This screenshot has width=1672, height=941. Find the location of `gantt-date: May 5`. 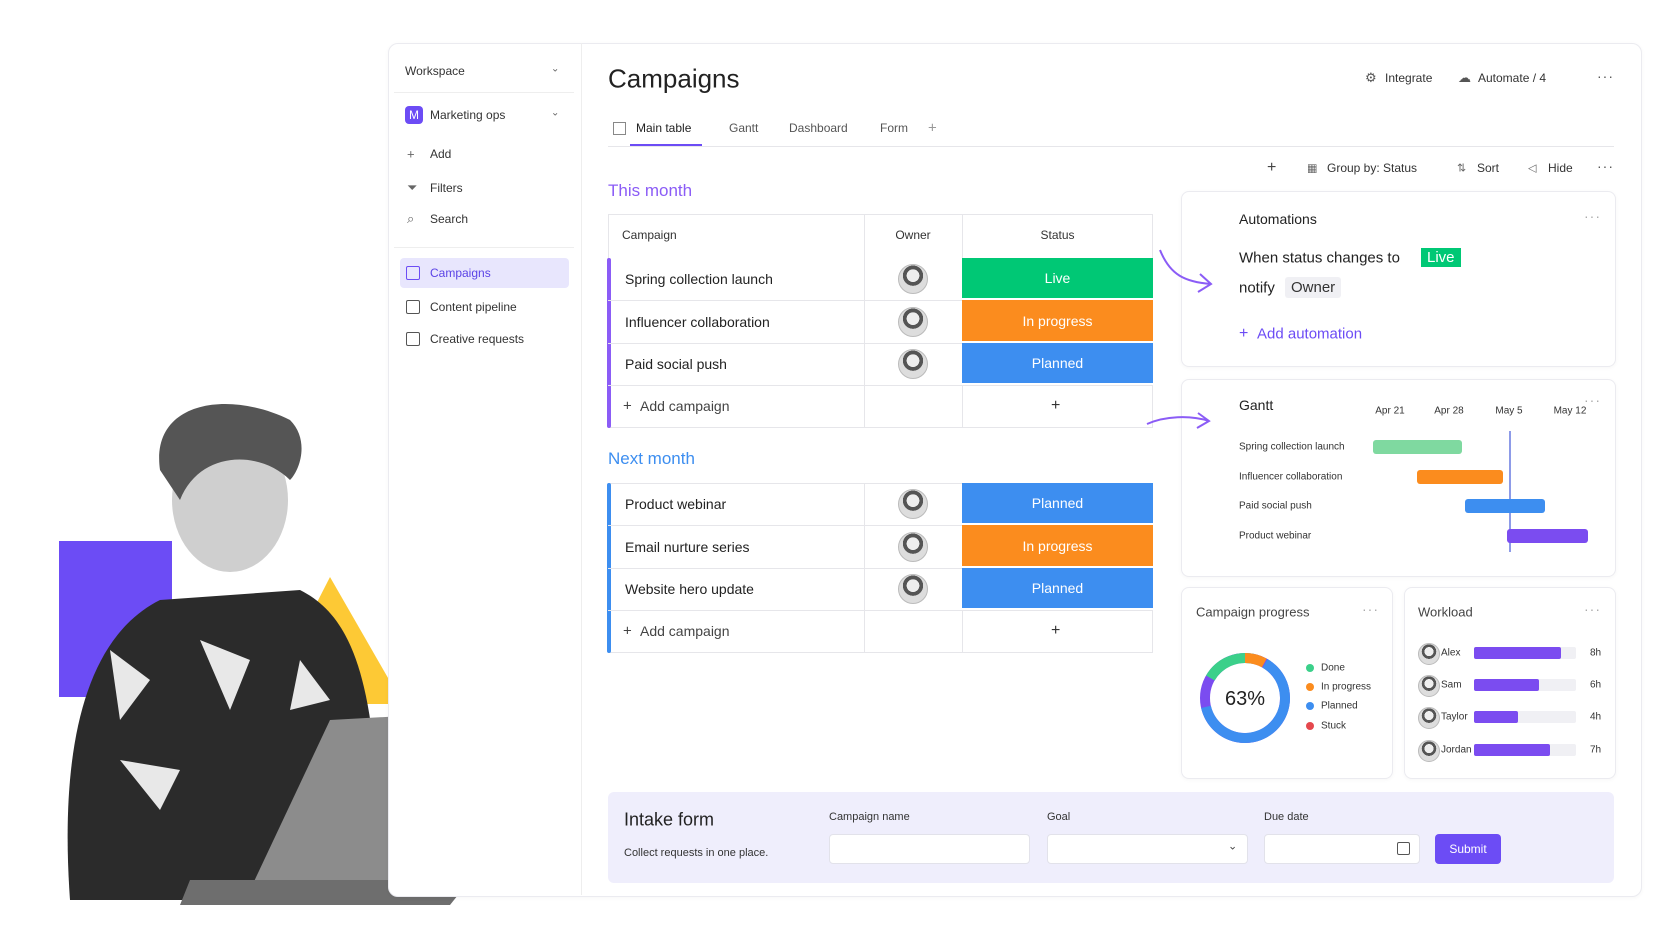

gantt-date: May 5 is located at coordinates (1509, 411).